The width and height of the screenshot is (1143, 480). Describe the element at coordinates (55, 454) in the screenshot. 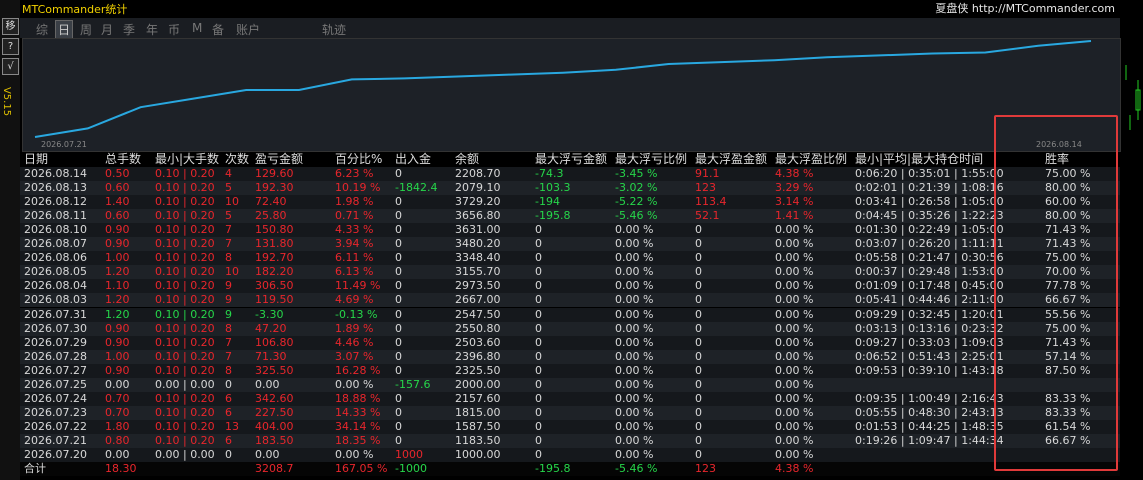

I see `table-cell: 2026.07.20` at that location.